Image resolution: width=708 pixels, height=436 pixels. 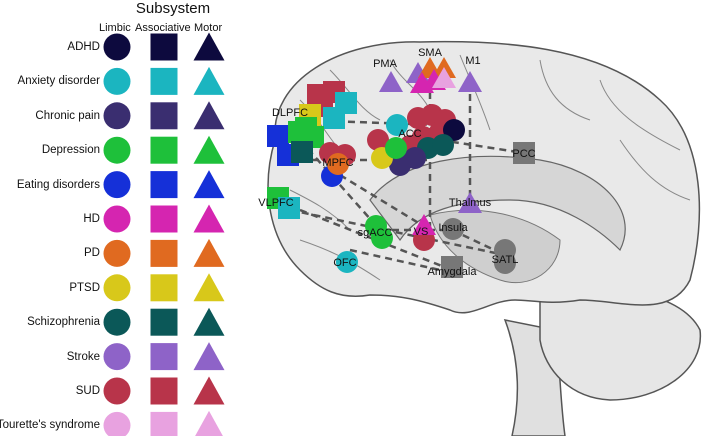 I want to click on region-label-sma: SMA, so click(x=430, y=53).